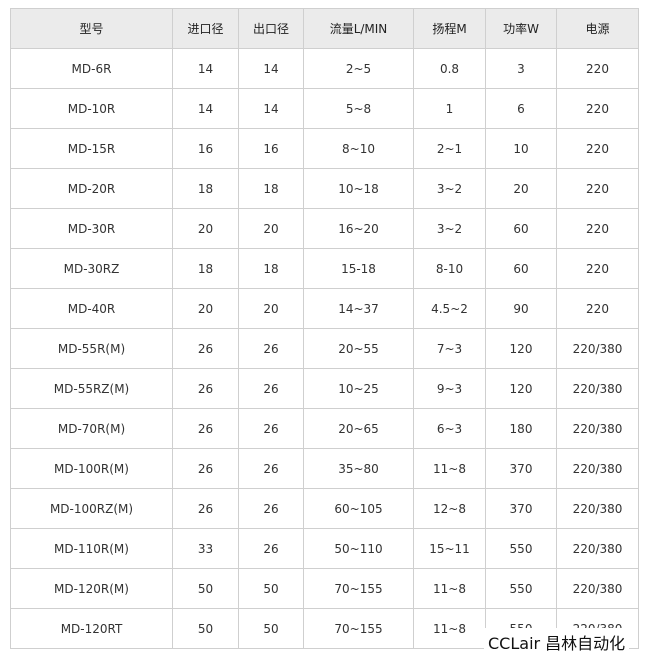 Image resolution: width=650 pixels, height=663 pixels. What do you see at coordinates (358, 268) in the screenshot?
I see `table-cell: 15-18` at bounding box center [358, 268].